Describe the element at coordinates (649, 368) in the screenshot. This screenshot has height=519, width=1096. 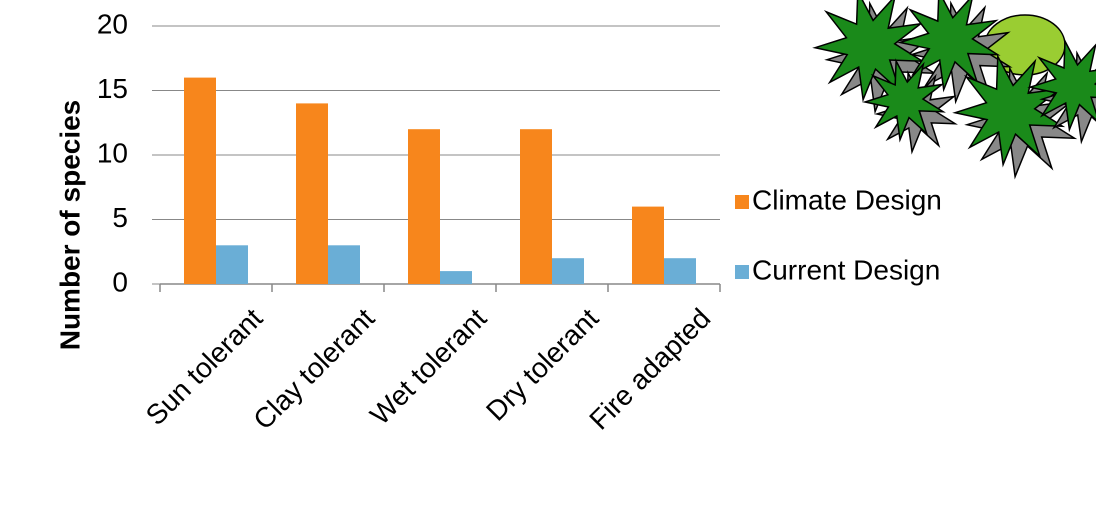
I see `x-tick-label: Fire adapted` at that location.